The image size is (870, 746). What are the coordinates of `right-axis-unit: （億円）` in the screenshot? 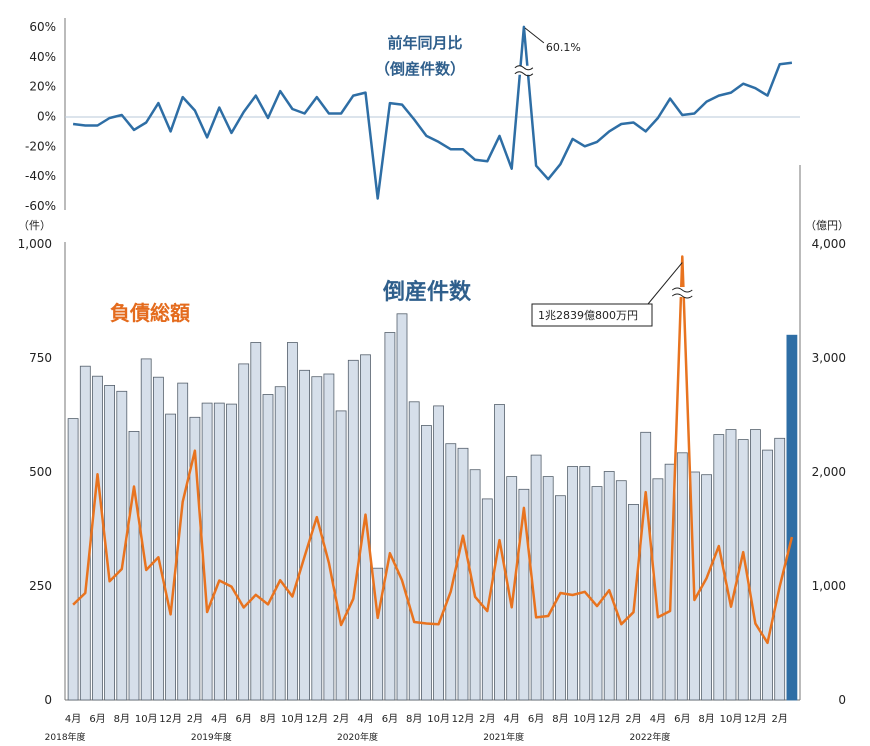 It's located at (827, 225).